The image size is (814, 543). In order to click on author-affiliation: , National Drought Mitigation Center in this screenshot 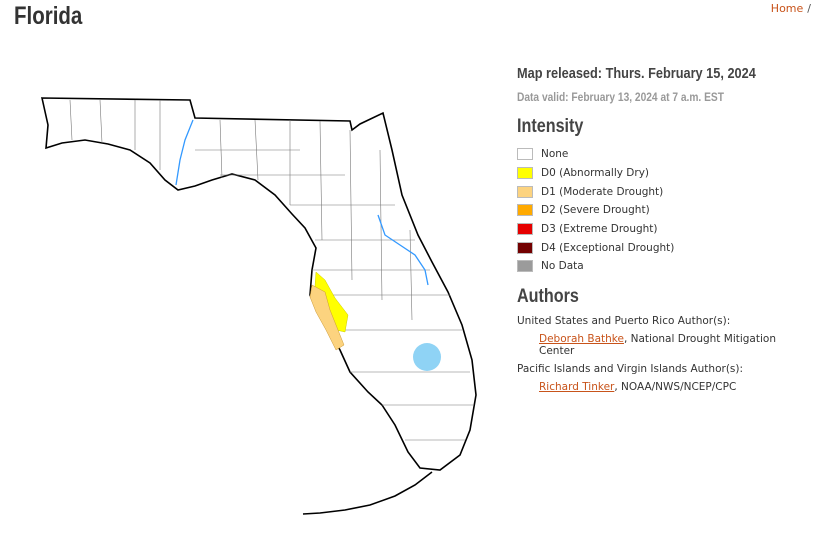, I will do `click(657, 345)`.